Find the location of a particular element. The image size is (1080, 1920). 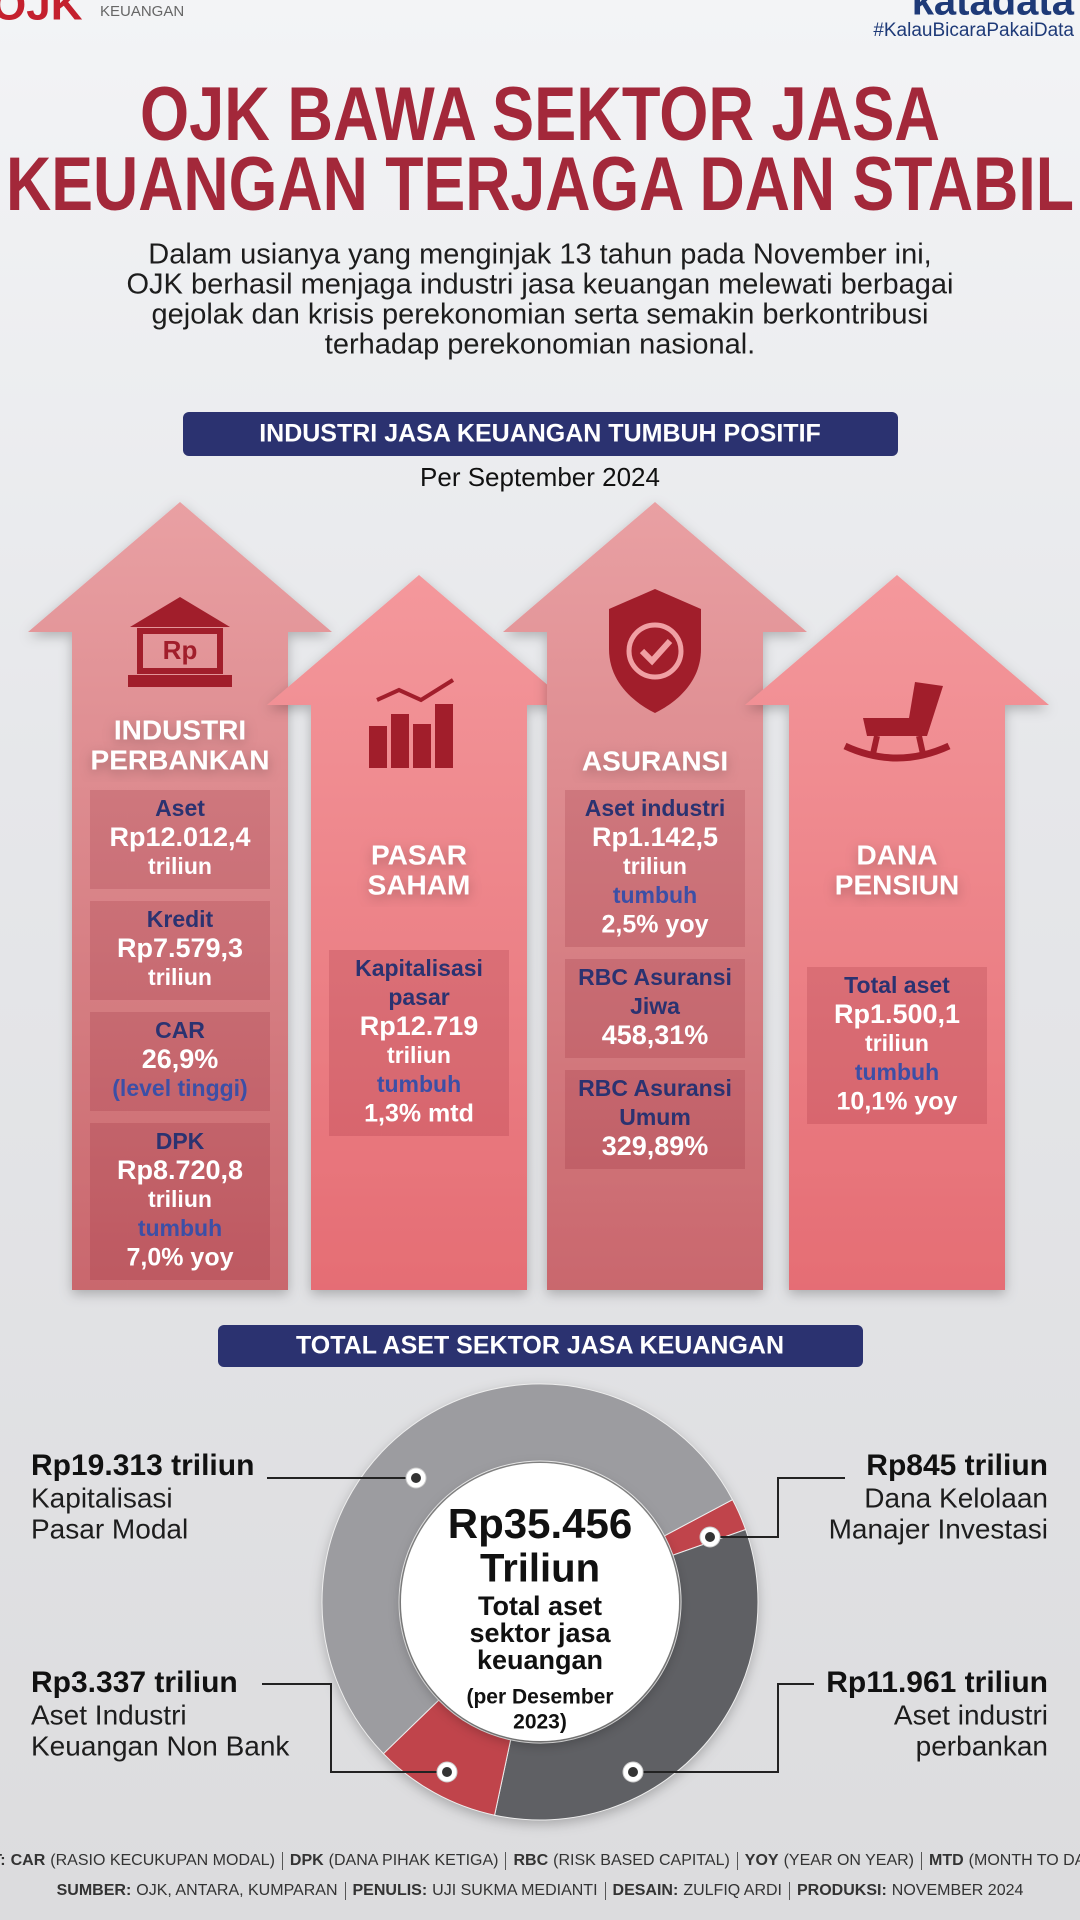

icon-text: Rp is located at coordinates (180, 650).